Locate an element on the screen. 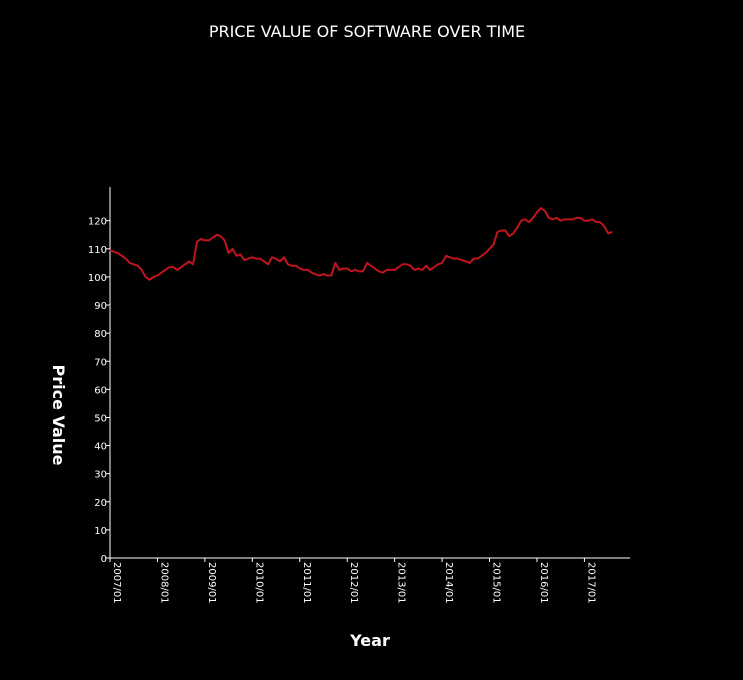  y-axis-label: Price Value is located at coordinates (58, 414).